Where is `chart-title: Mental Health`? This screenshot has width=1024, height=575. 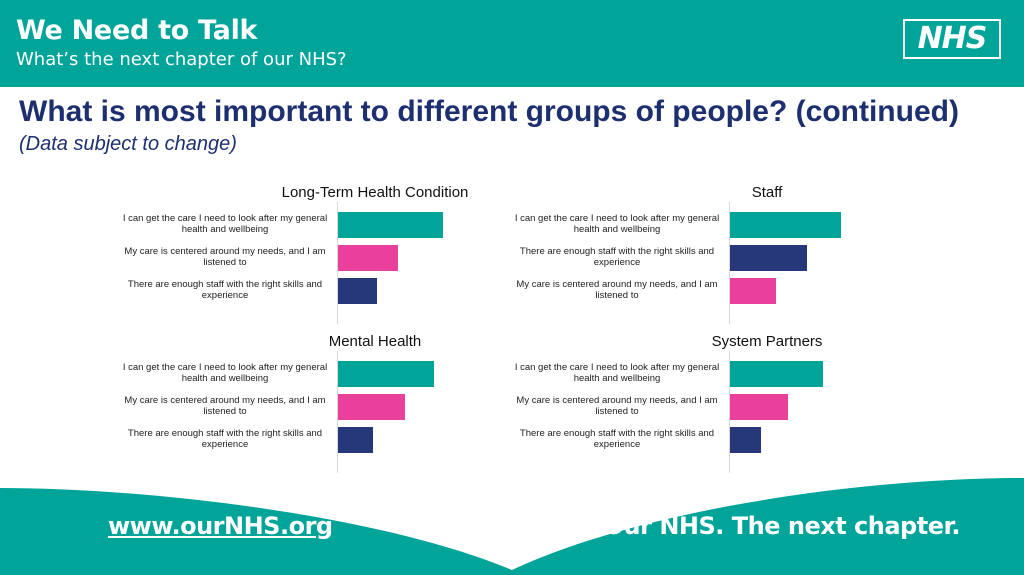
chart-title: Mental Health is located at coordinates (375, 341).